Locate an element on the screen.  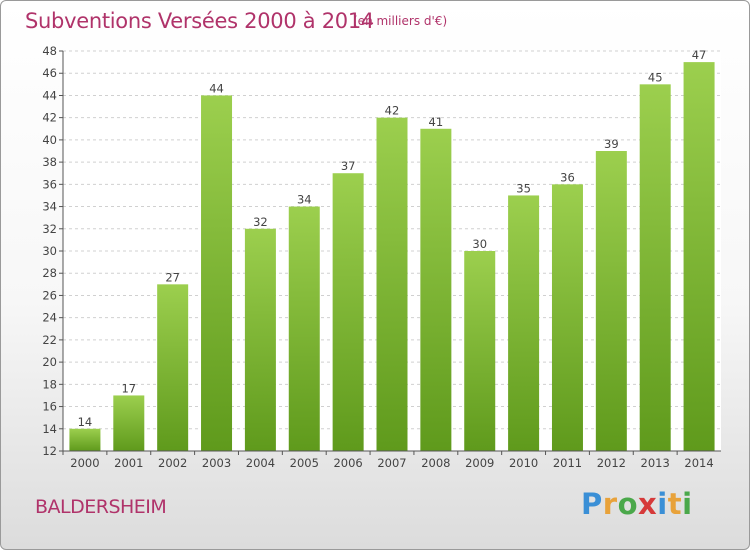
y-tick-label: 48 is located at coordinates (49, 51).